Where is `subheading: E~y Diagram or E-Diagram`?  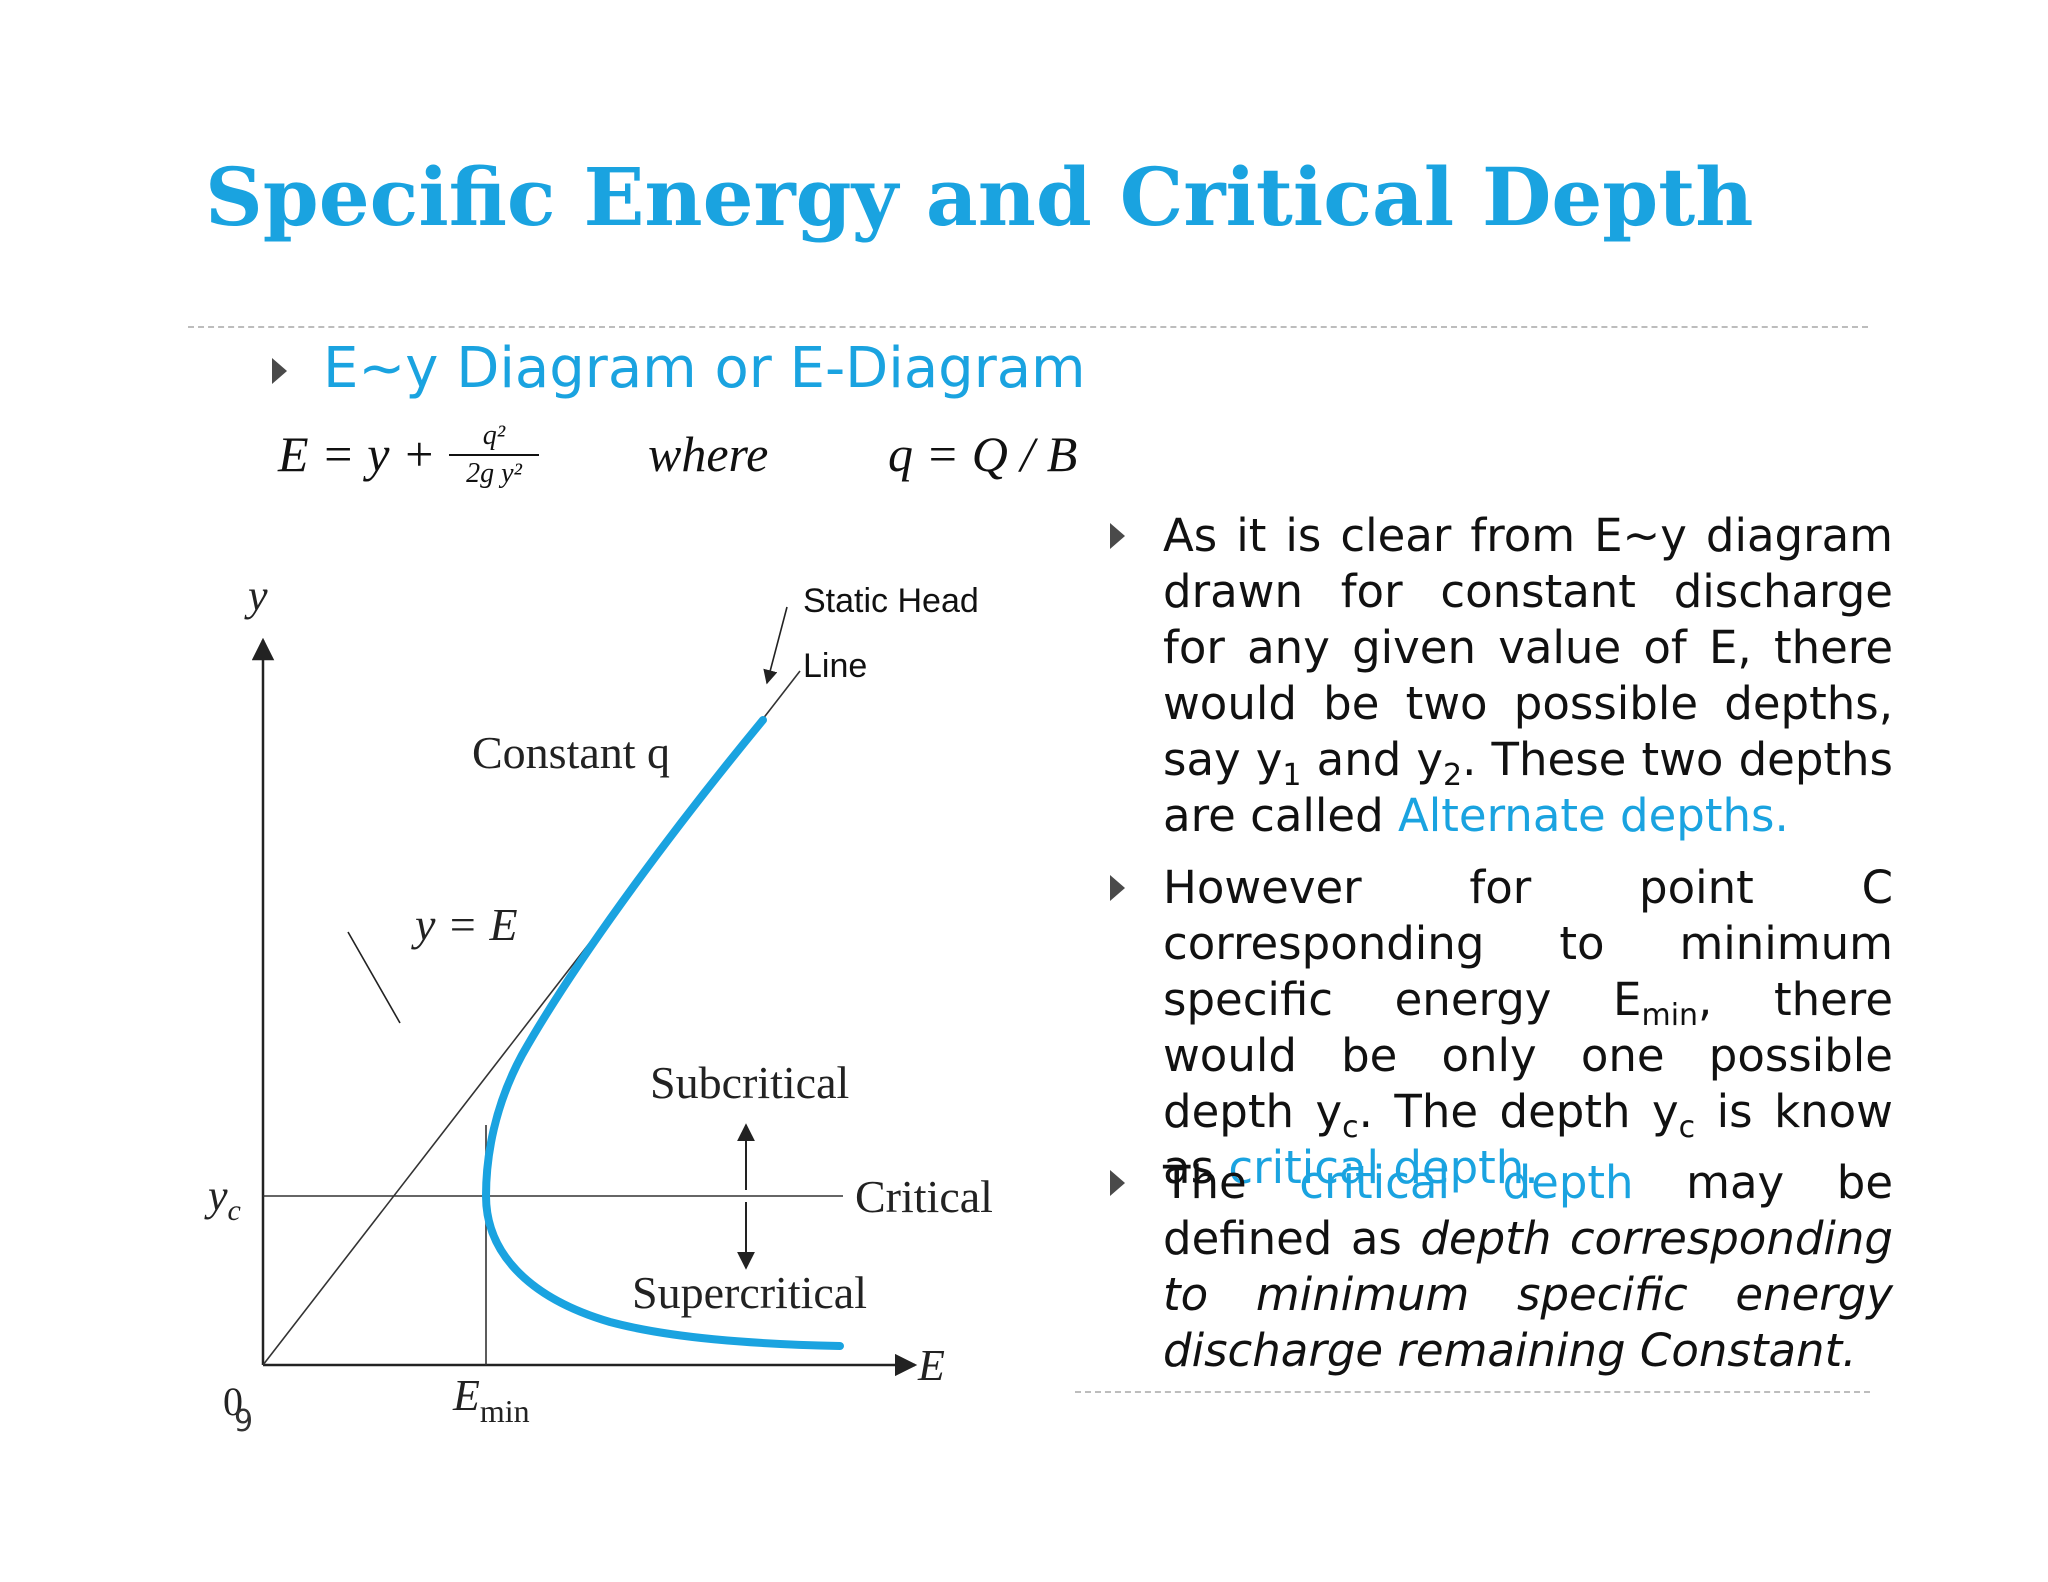
subheading: E~y Diagram or E-Diagram is located at coordinates (704, 368).